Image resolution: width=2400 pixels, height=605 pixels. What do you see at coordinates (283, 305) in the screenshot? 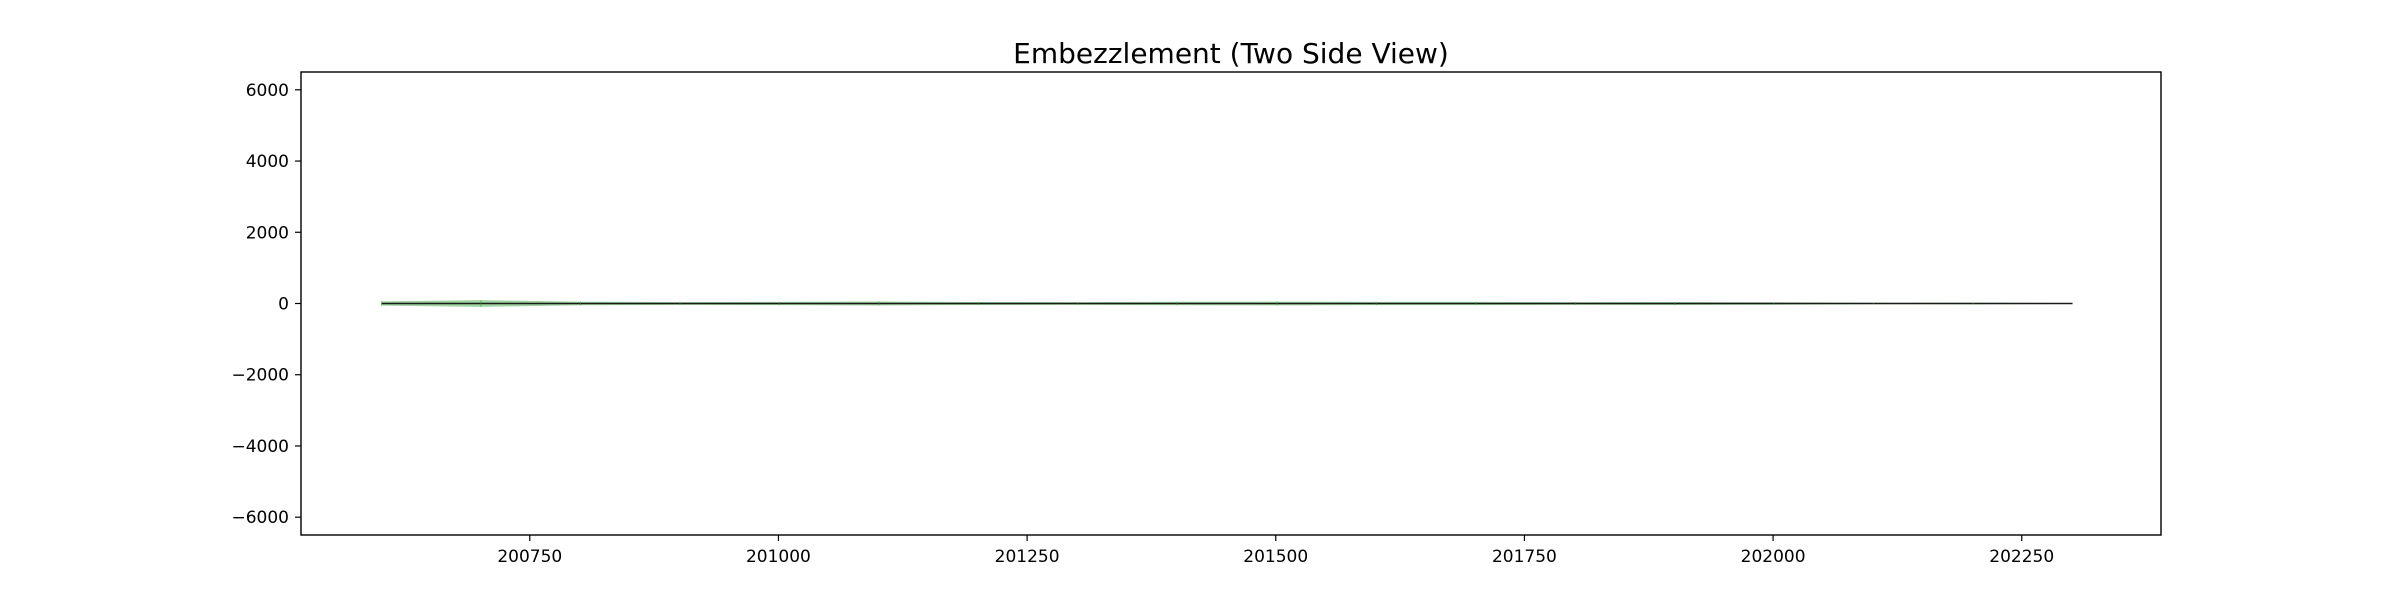
I see `y-tick-label: 0` at bounding box center [283, 305].